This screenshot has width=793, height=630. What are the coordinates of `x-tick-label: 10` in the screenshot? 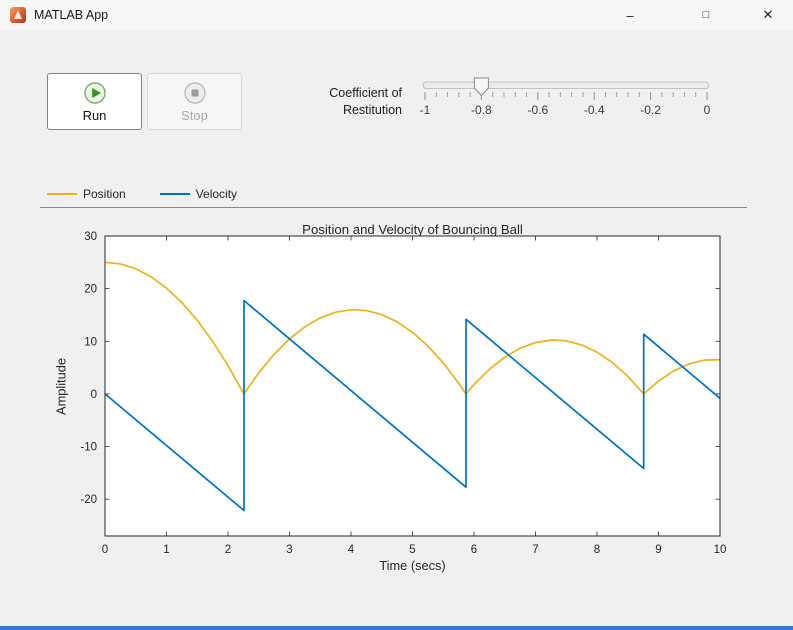 It's located at (720, 550).